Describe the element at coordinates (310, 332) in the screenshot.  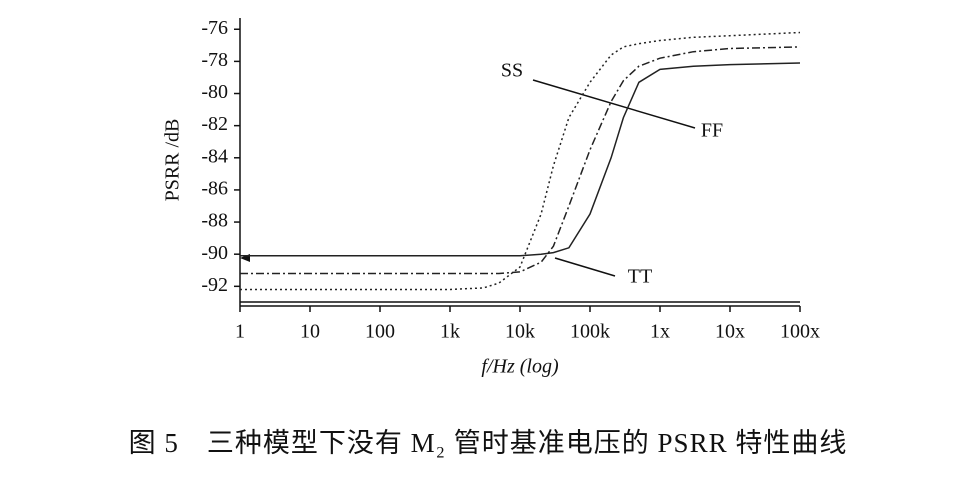
I see `x-tick-label: 10` at that location.